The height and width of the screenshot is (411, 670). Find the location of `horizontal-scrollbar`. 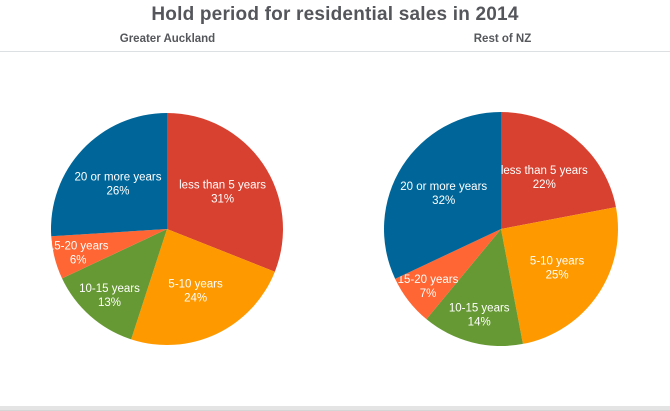

horizontal-scrollbar is located at coordinates (335, 408).